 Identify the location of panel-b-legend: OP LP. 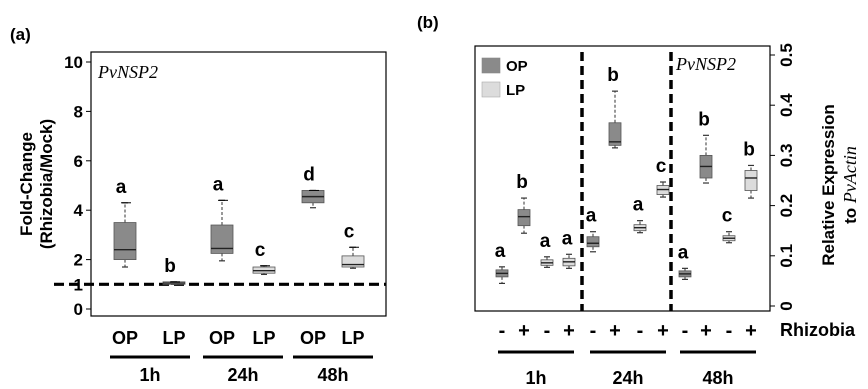
(504, 78).